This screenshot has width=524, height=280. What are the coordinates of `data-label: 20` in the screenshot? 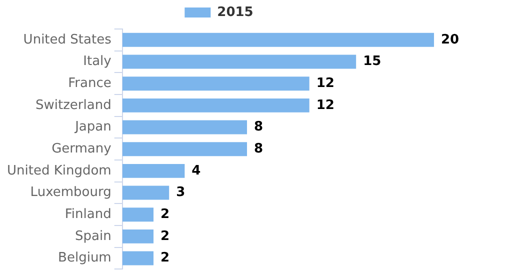 It's located at (450, 40).